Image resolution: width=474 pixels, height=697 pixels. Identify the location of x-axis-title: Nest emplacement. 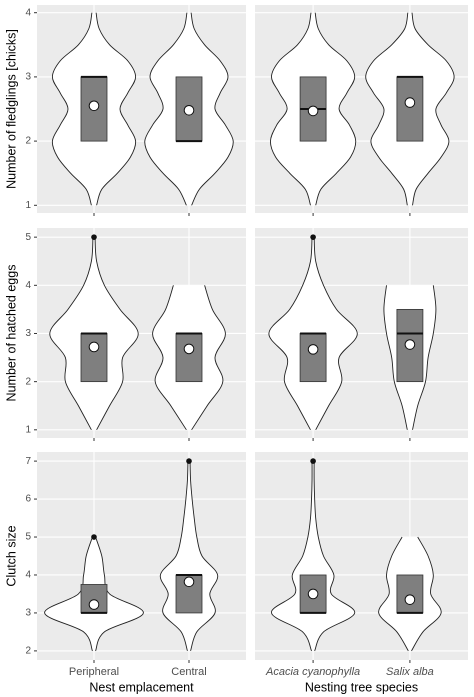
(141, 687).